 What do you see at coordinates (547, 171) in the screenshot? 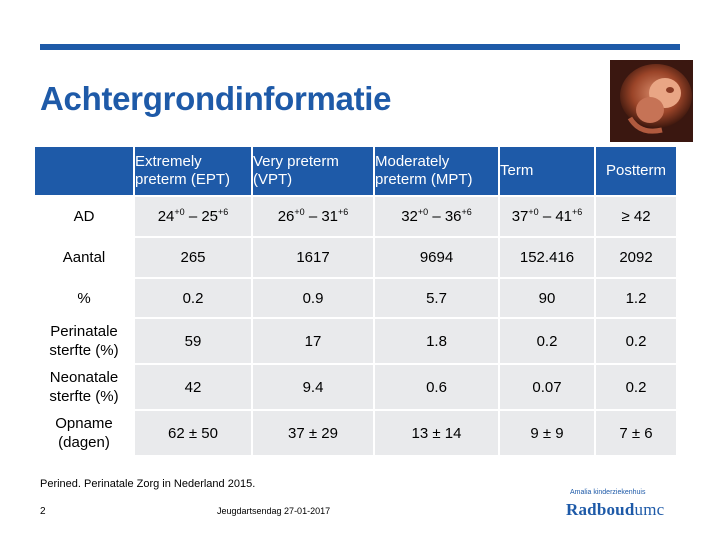
I see `header-term: Term` at bounding box center [547, 171].